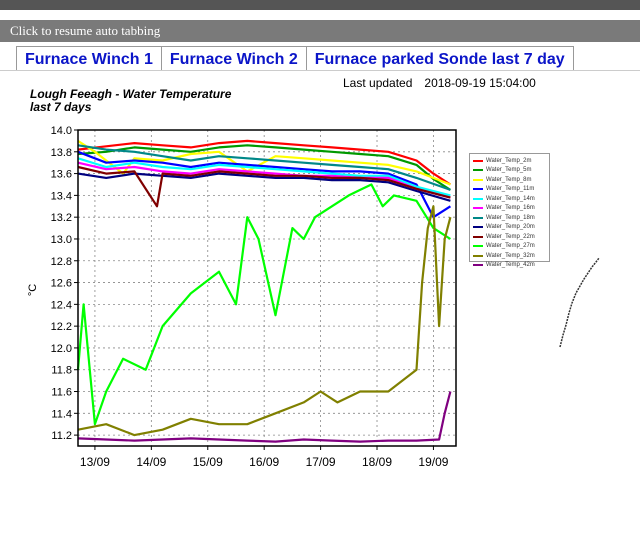  Describe the element at coordinates (61, 262) in the screenshot. I see `y-tick-label: 12.8` at that location.